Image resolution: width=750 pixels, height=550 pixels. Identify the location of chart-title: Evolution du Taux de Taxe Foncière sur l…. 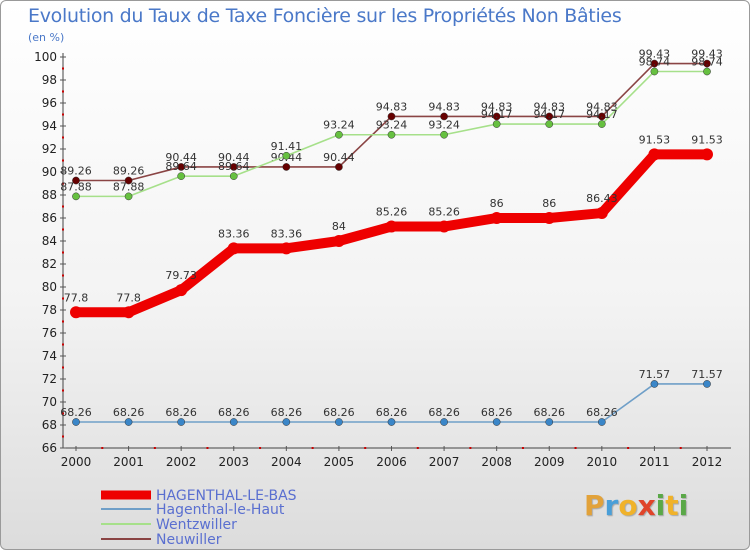
(325, 16).